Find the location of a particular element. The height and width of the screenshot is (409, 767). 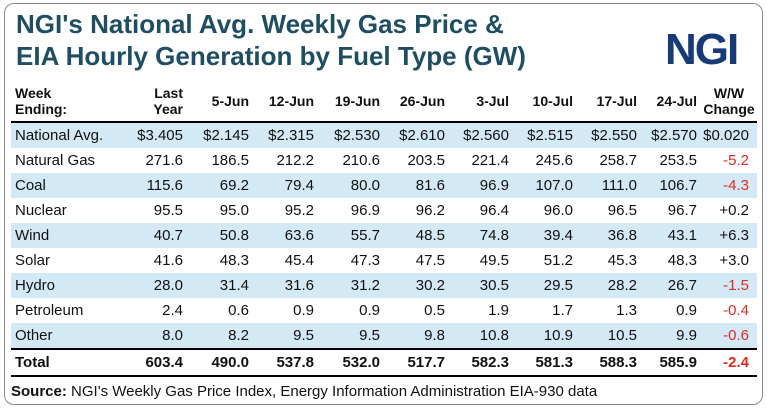

table-cell: 47.5 is located at coordinates (430, 260).